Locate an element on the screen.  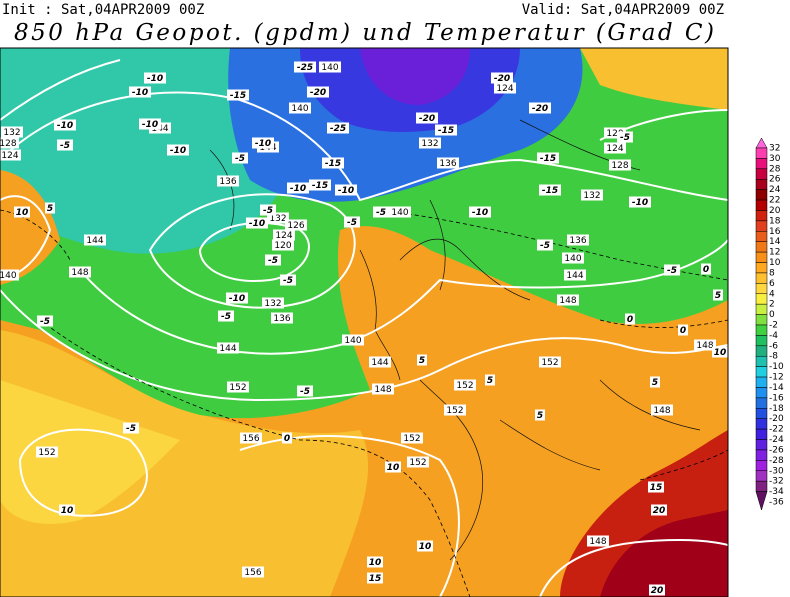
field-yellow is located at coordinates (90, 452).